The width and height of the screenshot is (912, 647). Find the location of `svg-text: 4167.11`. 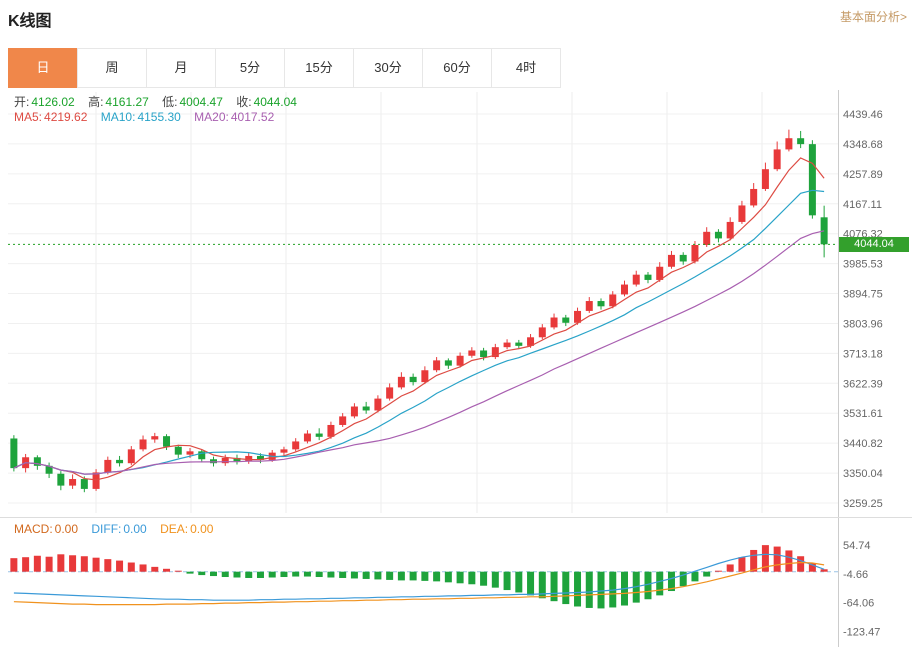

svg-text: 4167.11 is located at coordinates (862, 205).